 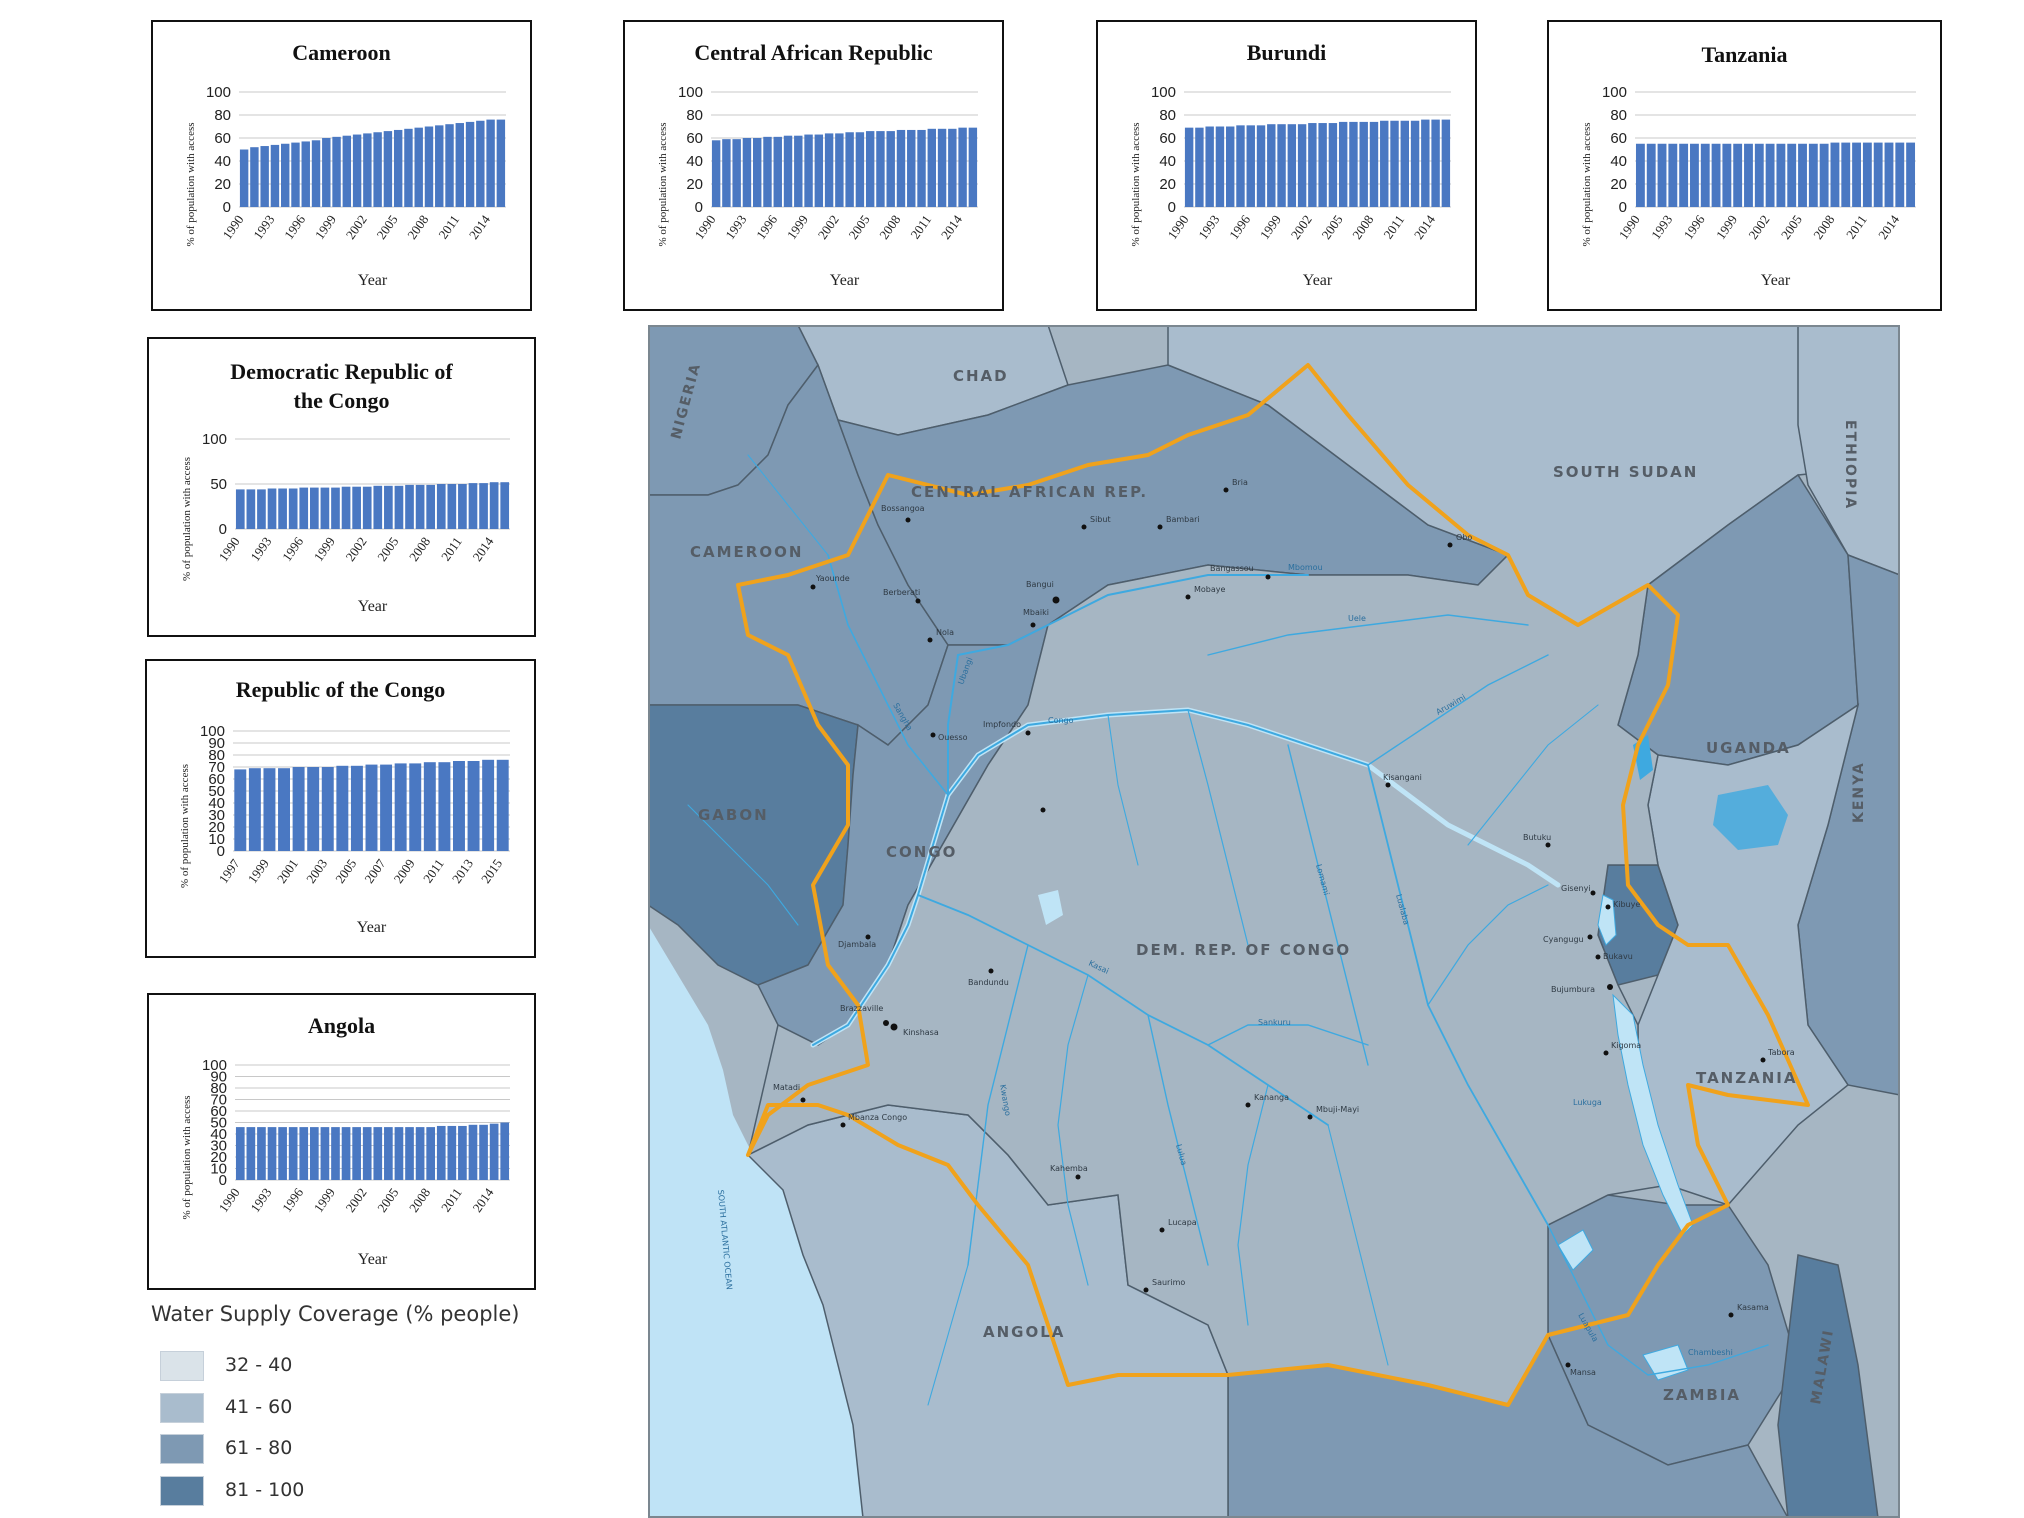 I want to click on ocean, so click(x=755, y=1221).